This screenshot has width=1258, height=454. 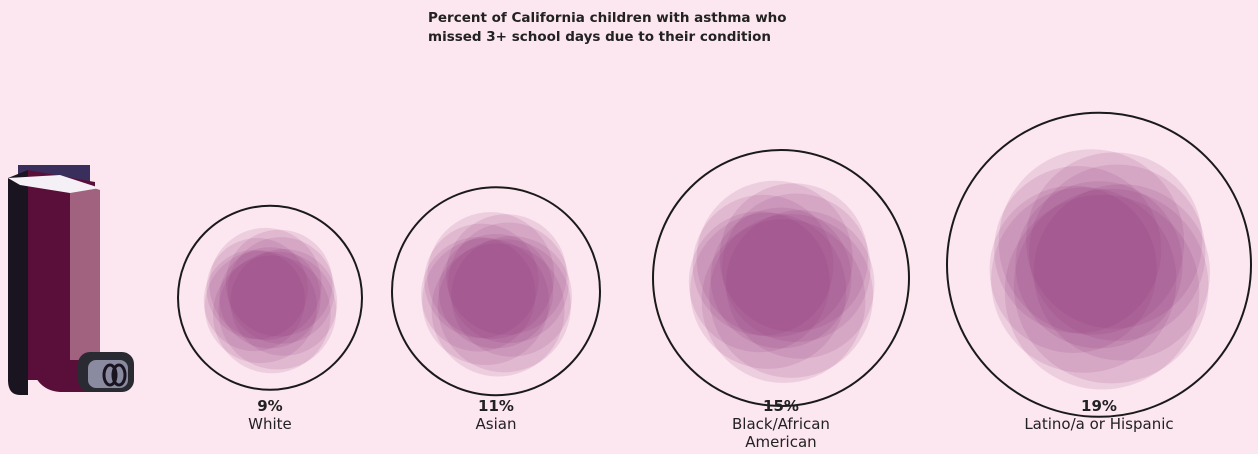 I want to click on category-label: Latino/a or Hispanic, so click(x=1099, y=424).